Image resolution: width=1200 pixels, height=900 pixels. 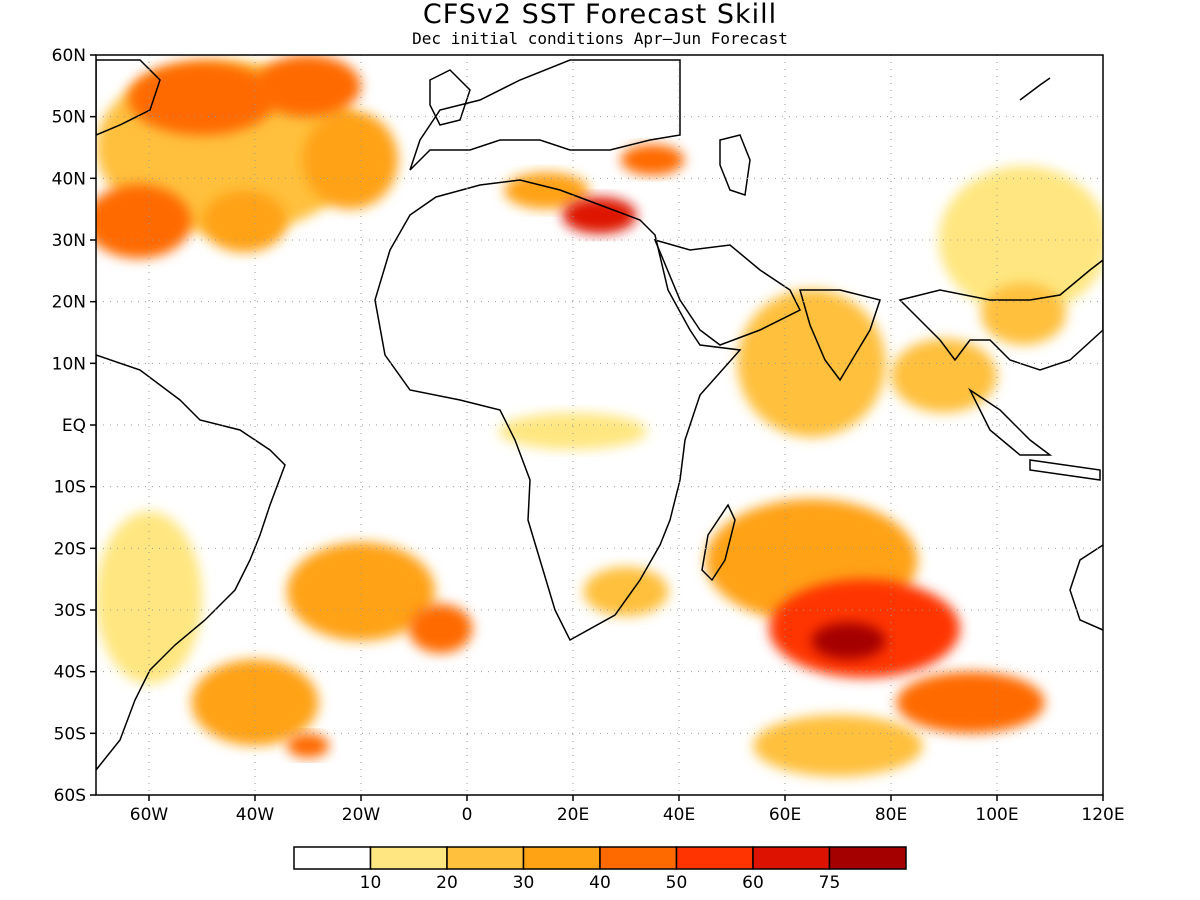 I want to click on lon-tick-label: 0, so click(x=467, y=815).